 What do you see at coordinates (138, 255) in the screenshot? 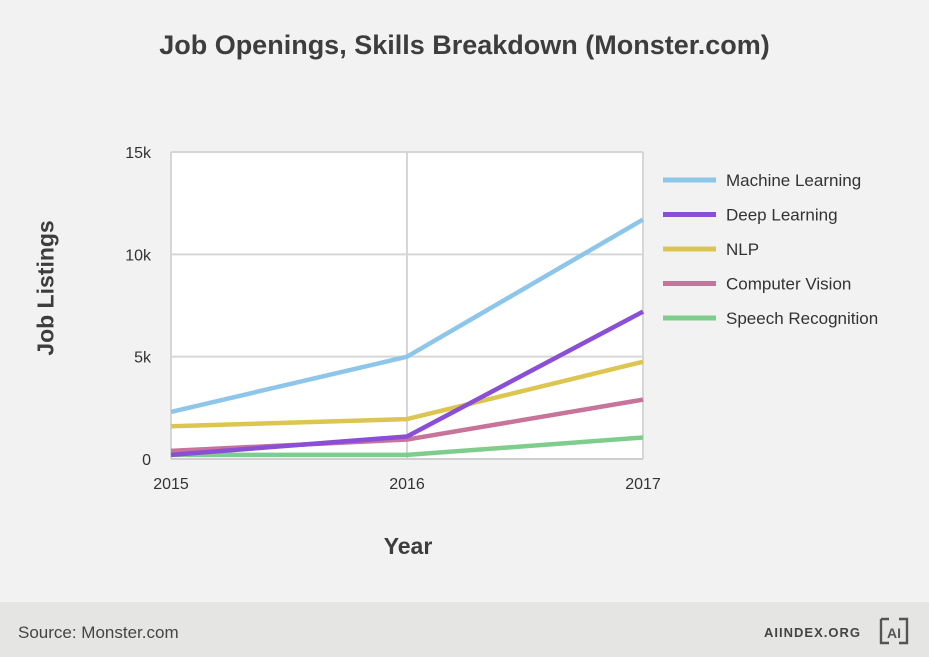
I see `y-tick-label: 10k` at bounding box center [138, 255].